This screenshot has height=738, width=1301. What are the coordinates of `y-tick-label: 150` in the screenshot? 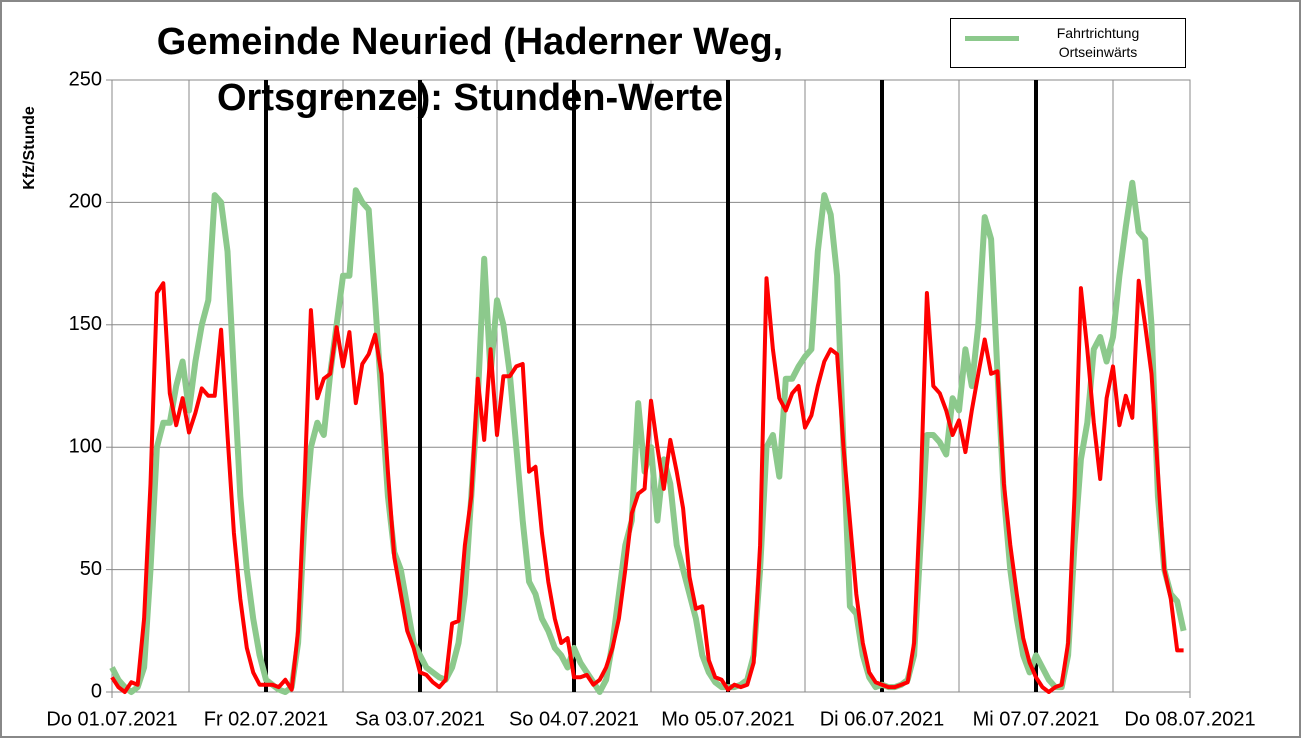 It's located at (85, 324).